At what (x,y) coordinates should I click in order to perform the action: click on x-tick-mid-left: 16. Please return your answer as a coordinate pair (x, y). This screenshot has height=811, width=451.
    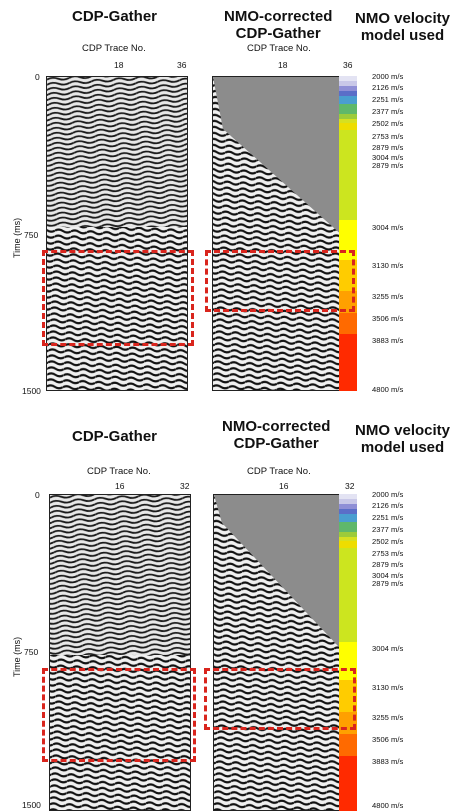
    Looking at the image, I should click on (120, 486).